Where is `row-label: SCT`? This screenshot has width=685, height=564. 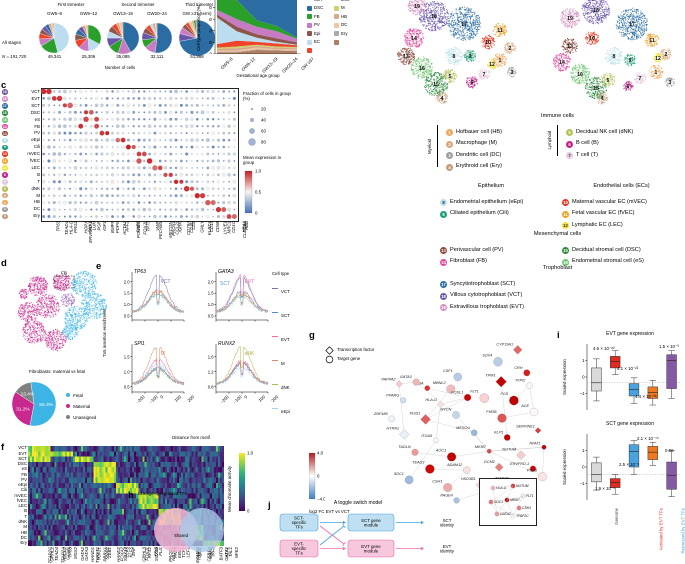 row-label: SCT is located at coordinates (35, 106).